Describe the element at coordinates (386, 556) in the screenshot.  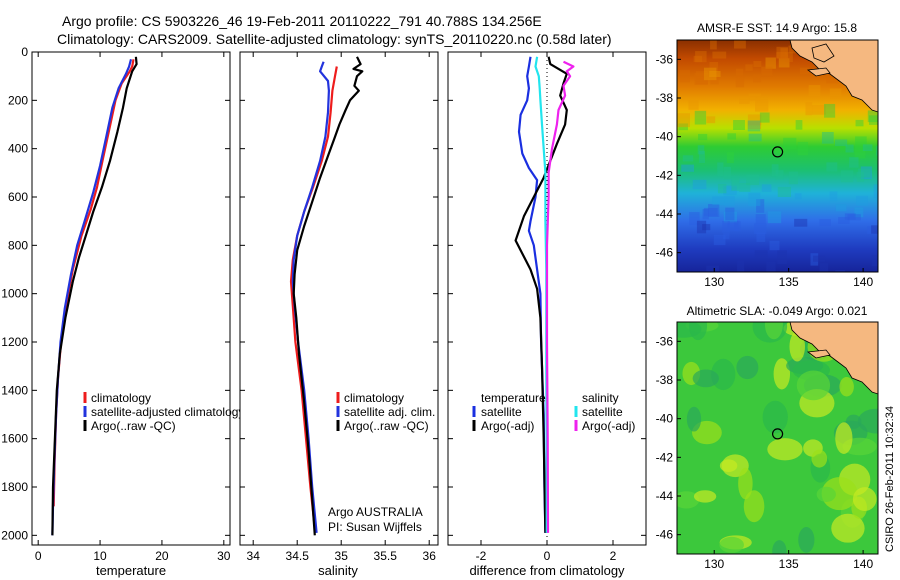
I see `x-tick-label: 35.5` at that location.